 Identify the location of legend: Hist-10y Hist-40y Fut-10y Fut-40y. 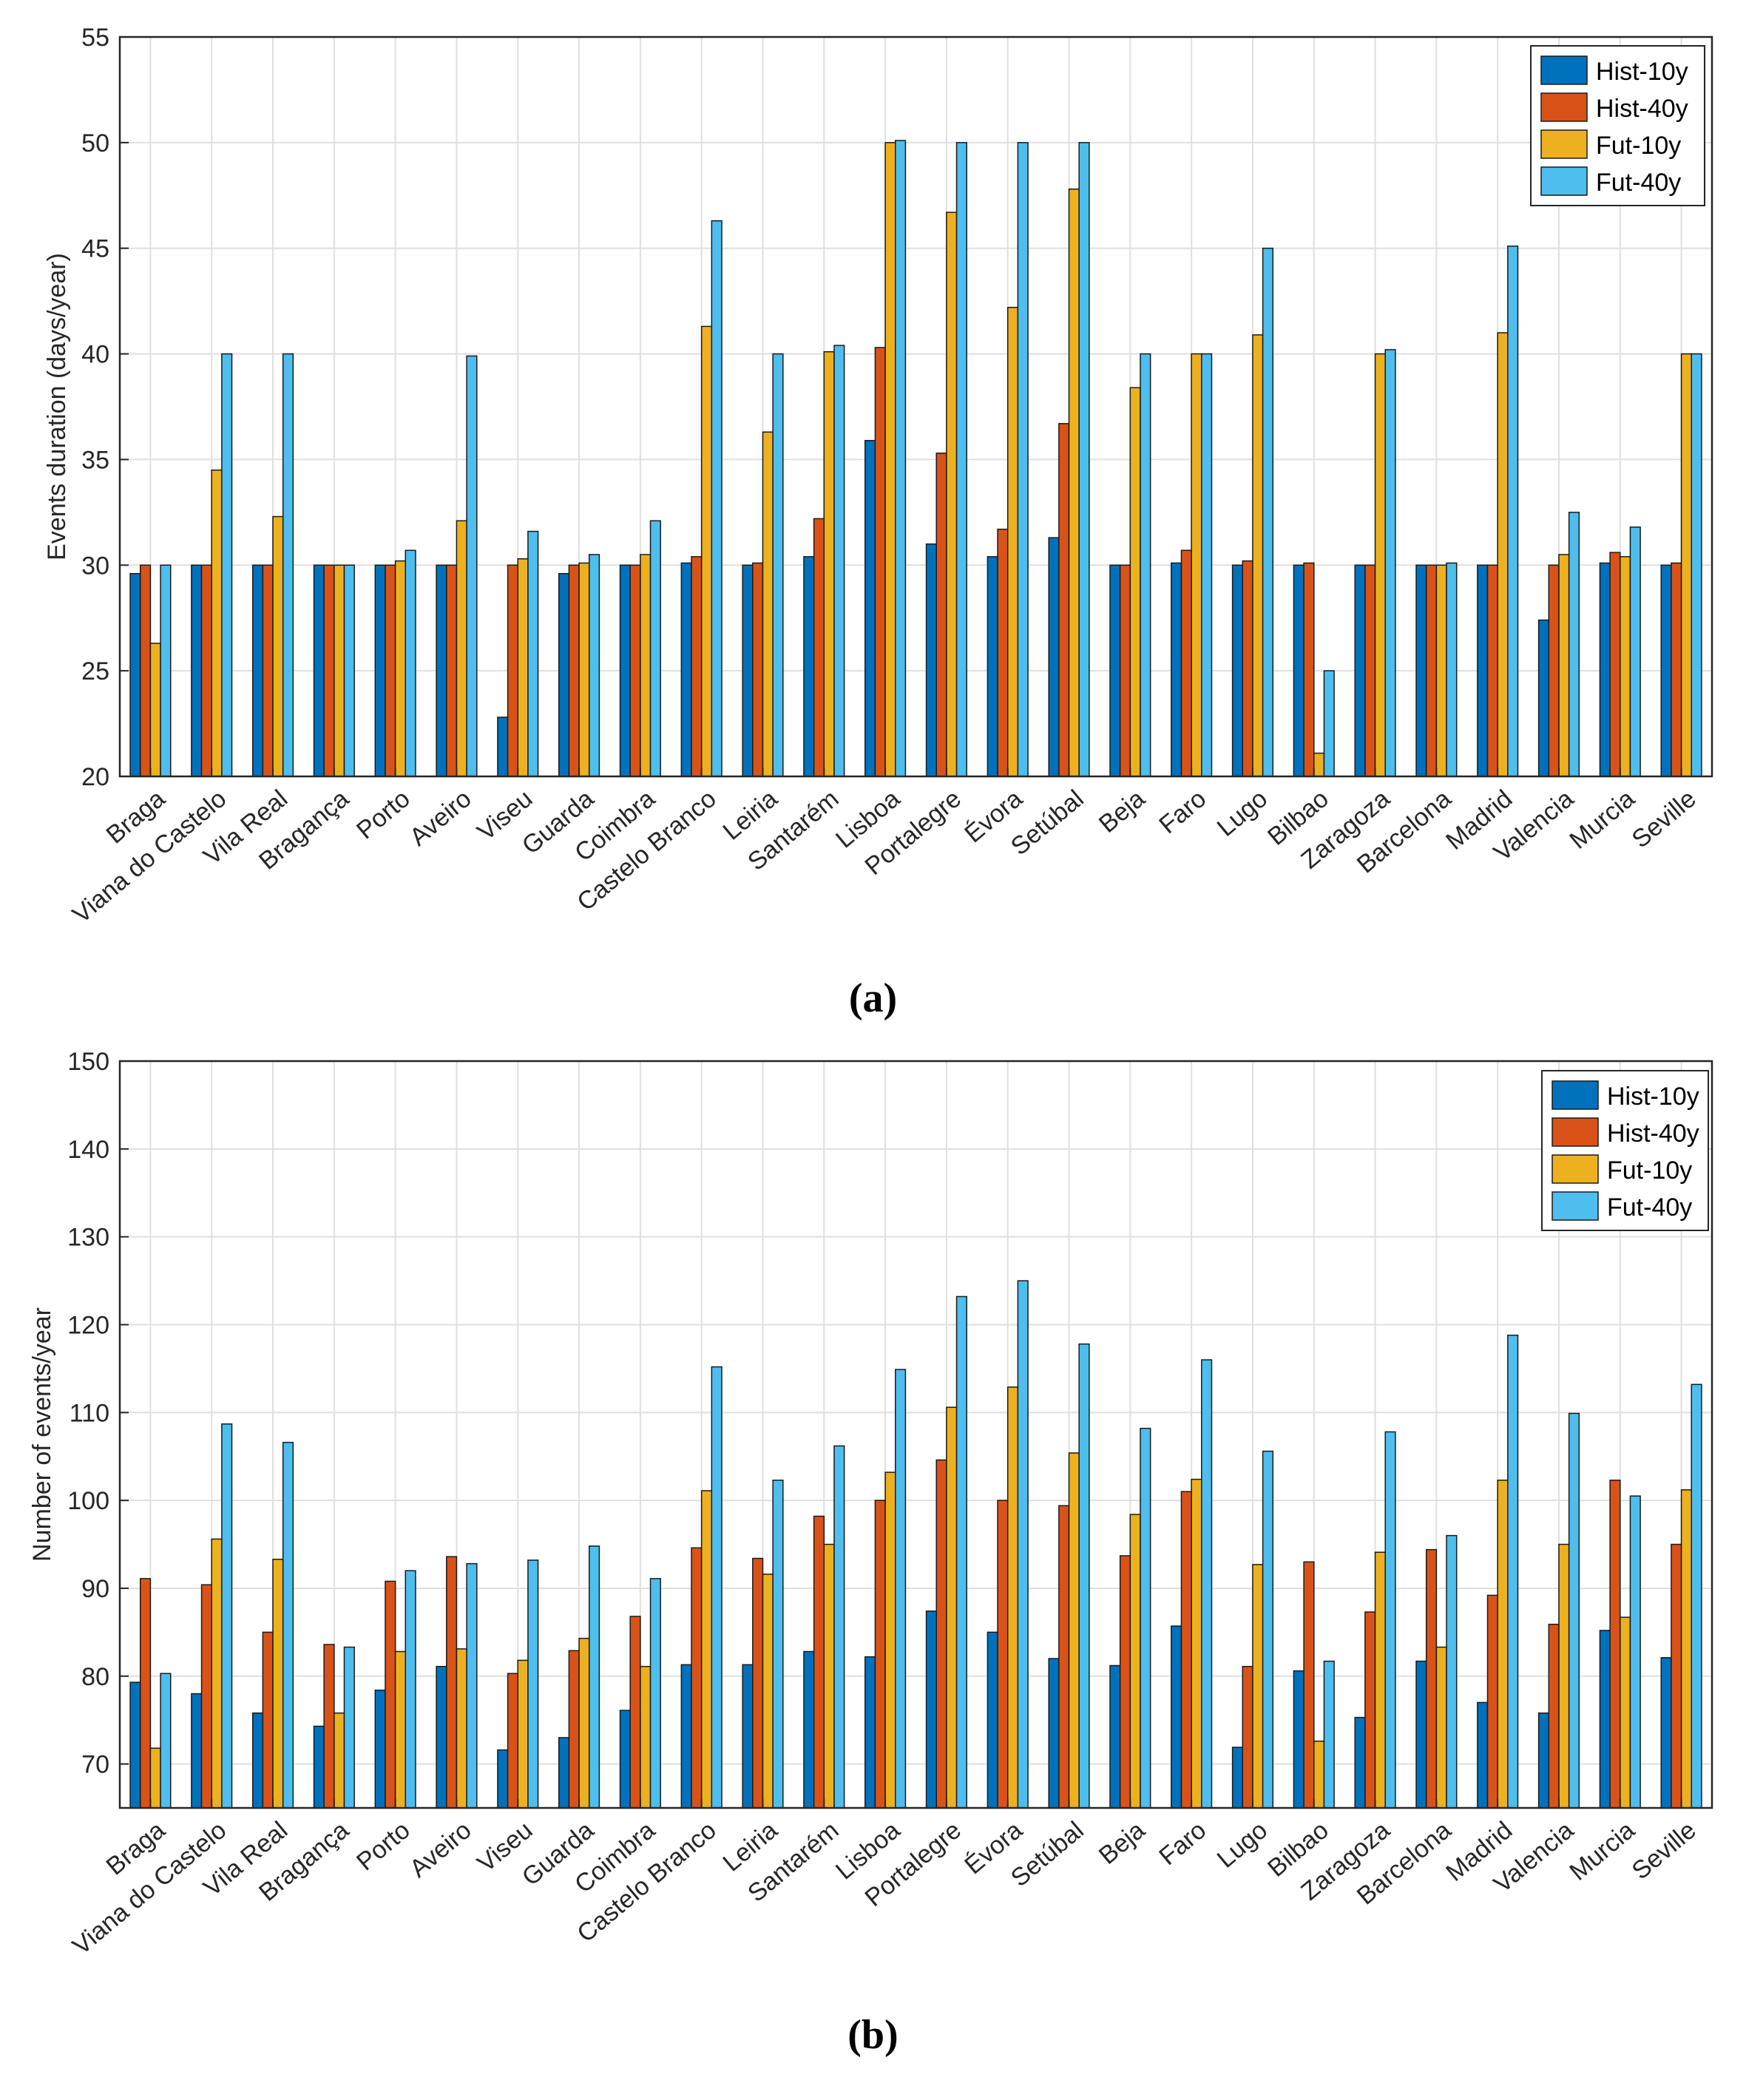
(1625, 1150).